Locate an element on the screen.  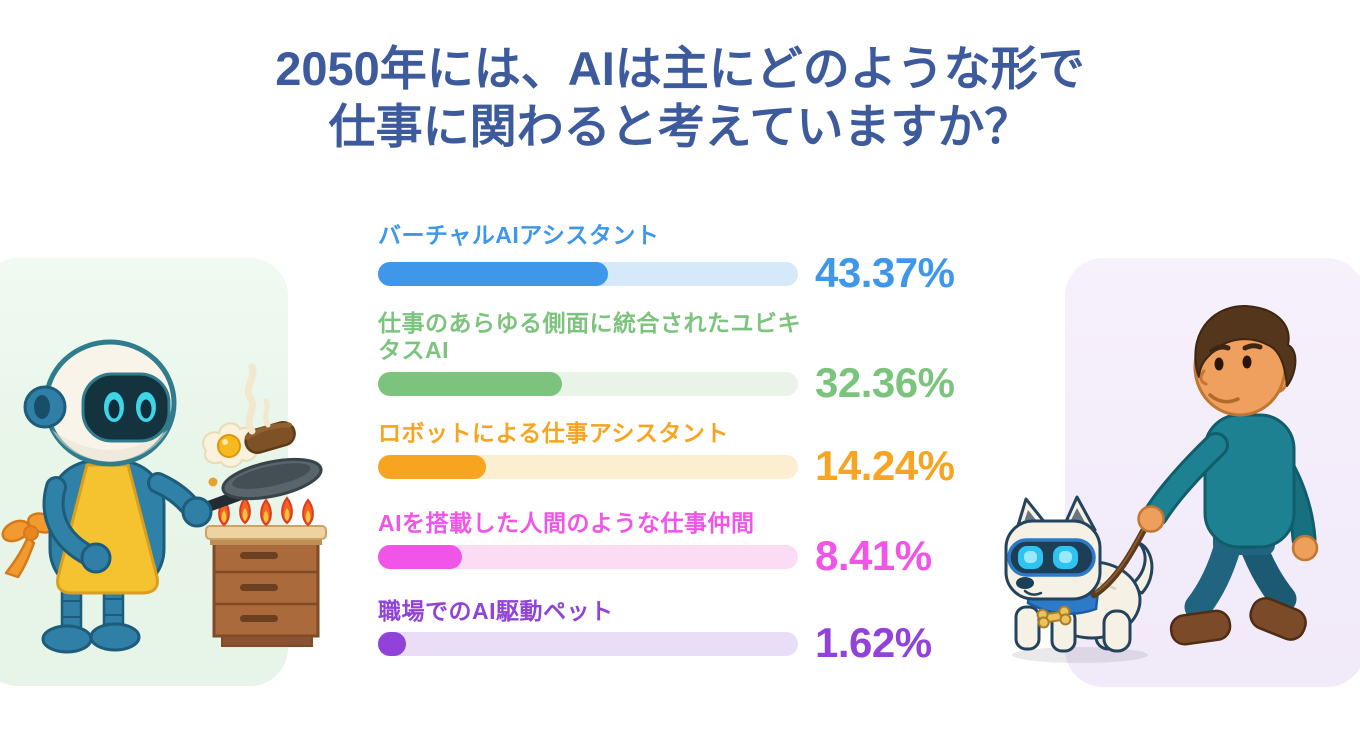
bar-value: 8.41% is located at coordinates (873, 556).